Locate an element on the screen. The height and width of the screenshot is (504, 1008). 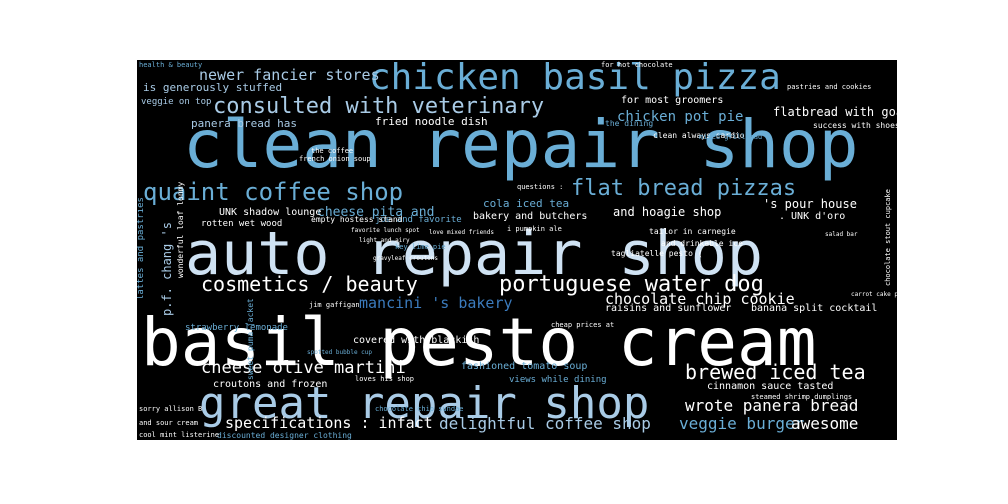
word-cool-mint-listerine: cool mint listerine is located at coordinates (179, 435).